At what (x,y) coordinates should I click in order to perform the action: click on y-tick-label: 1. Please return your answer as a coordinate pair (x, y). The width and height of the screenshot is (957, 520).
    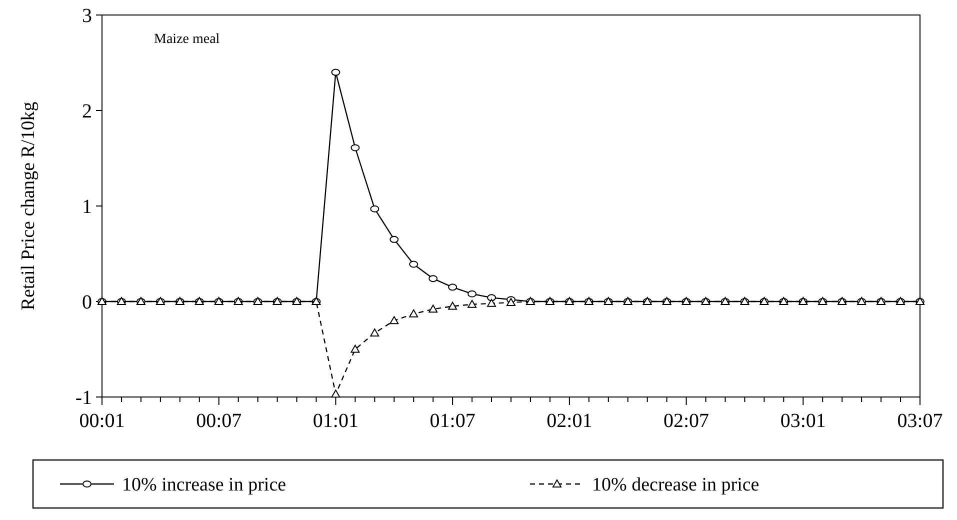
    Looking at the image, I should click on (87, 207).